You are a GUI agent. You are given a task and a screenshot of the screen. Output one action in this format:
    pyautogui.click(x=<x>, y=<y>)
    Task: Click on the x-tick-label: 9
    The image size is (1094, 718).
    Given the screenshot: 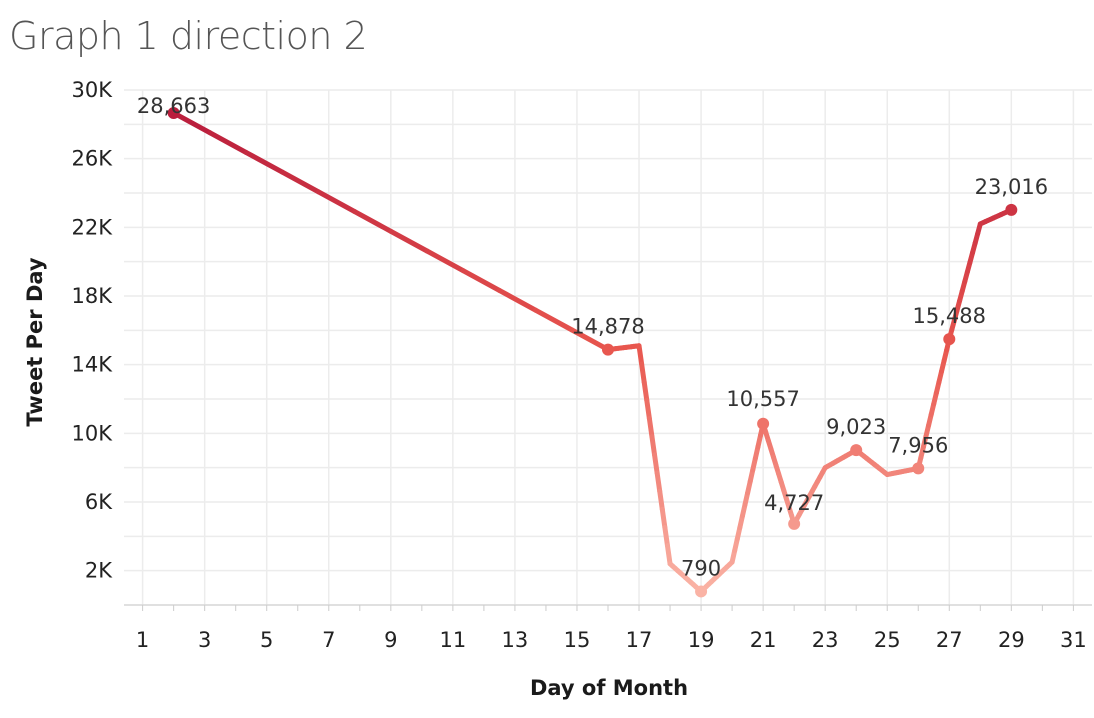 What is the action you would take?
    pyautogui.click(x=390, y=640)
    